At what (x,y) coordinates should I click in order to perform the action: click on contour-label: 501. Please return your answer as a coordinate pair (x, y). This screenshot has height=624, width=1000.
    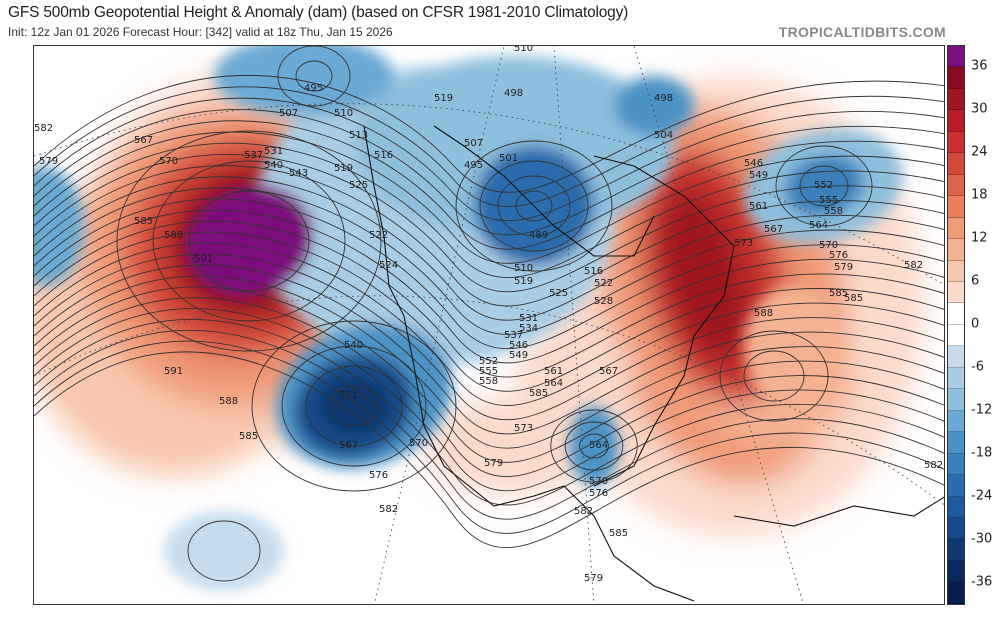
    Looking at the image, I should click on (508, 158).